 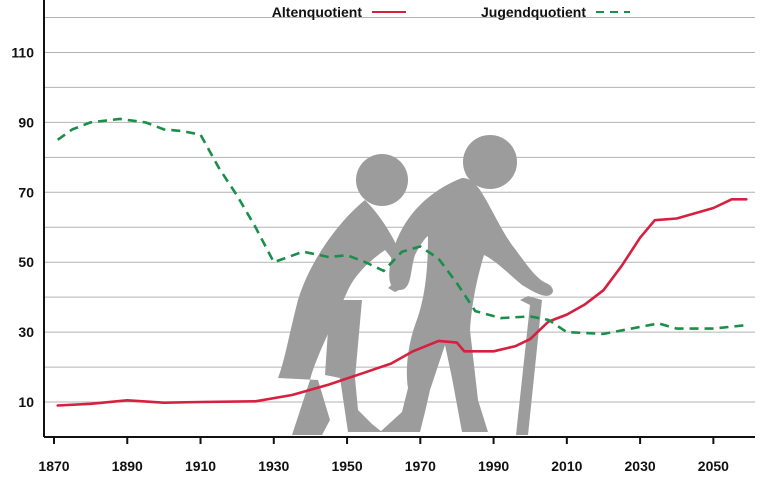 What do you see at coordinates (26, 122) in the screenshot?
I see `y-tick-label: 90` at bounding box center [26, 122].